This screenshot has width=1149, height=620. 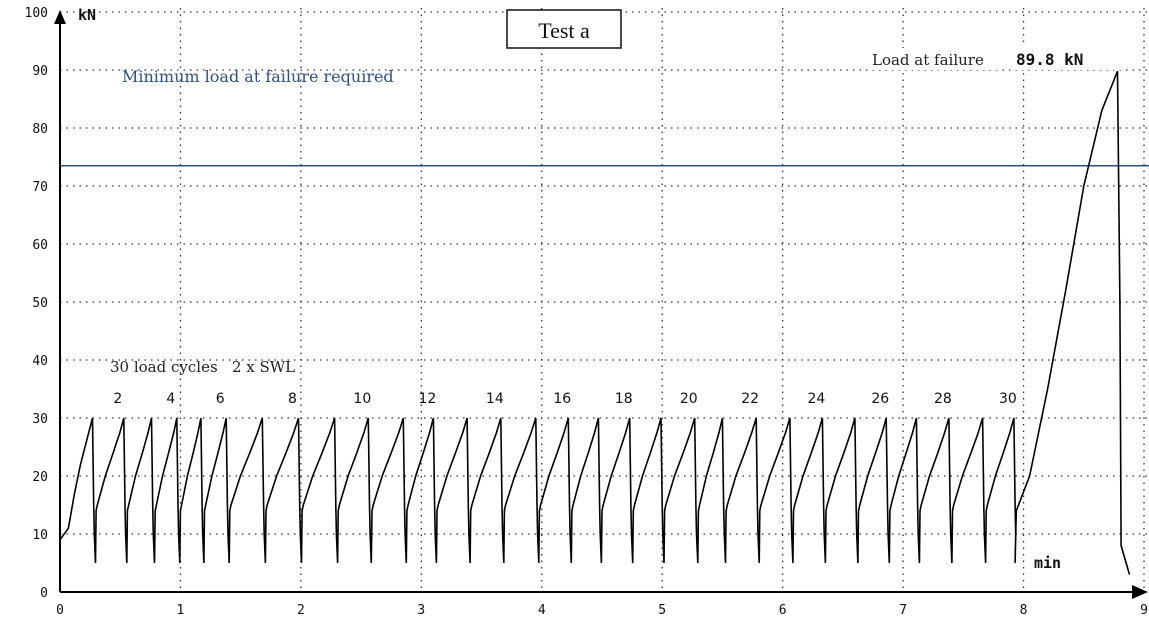 What do you see at coordinates (60, 17) in the screenshot?
I see `y-axis-arrow-icon` at bounding box center [60, 17].